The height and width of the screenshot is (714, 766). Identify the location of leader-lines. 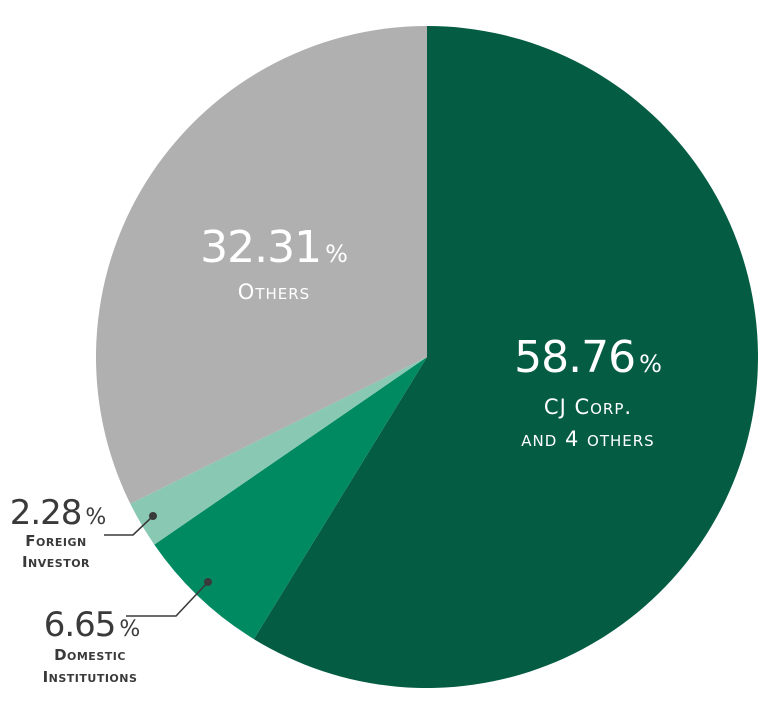
(158, 564).